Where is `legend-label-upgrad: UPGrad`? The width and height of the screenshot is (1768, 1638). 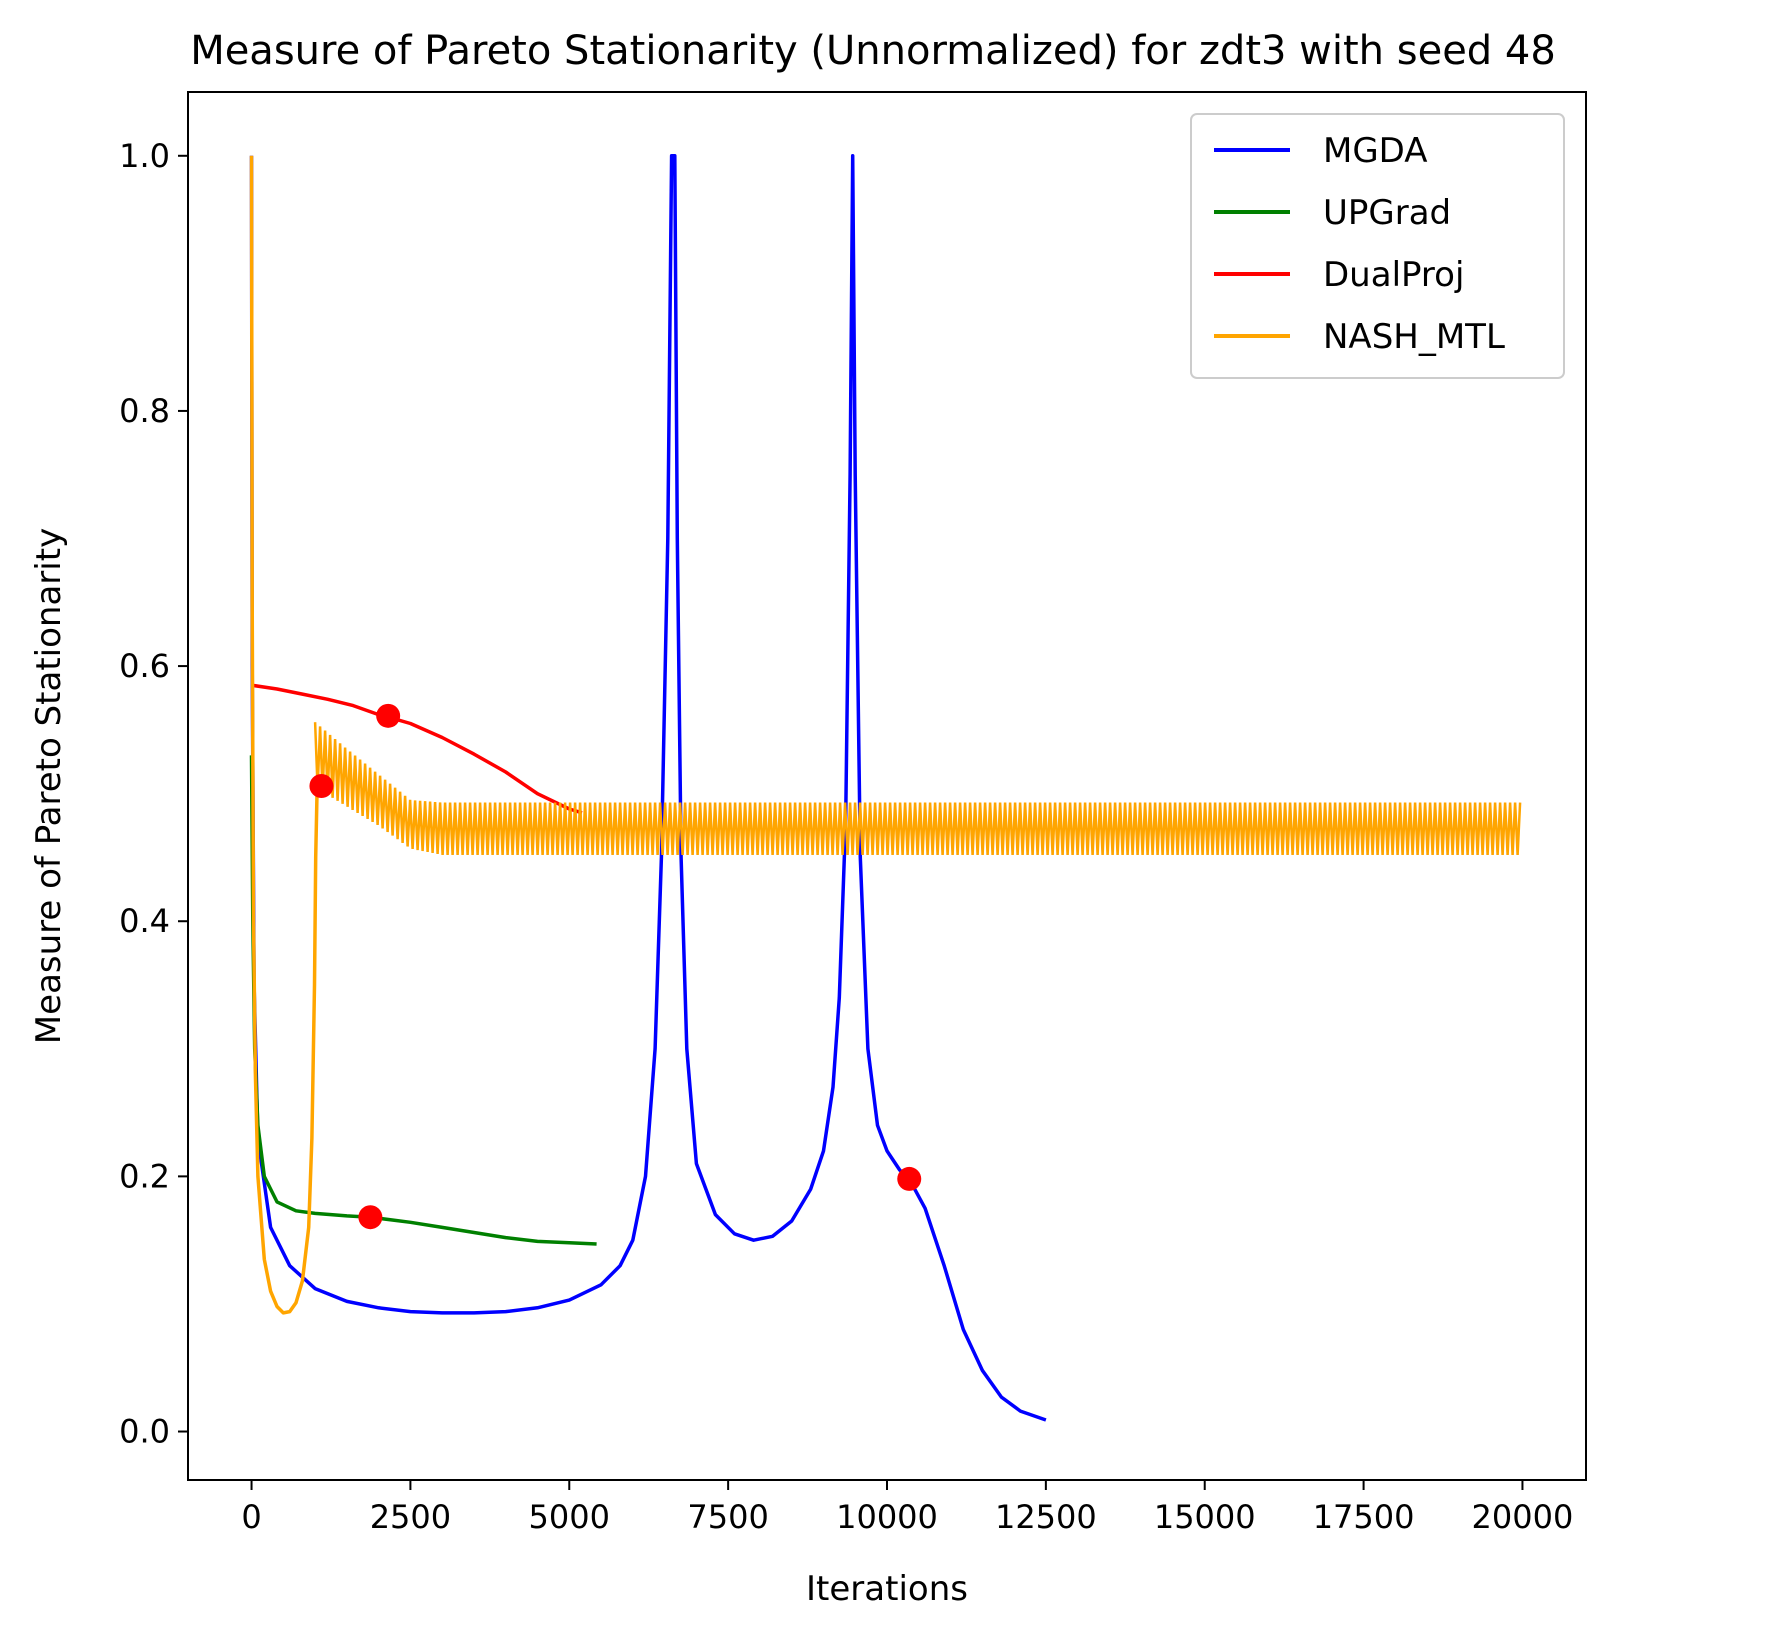
legend-label-upgrad: UPGrad is located at coordinates (1387, 213).